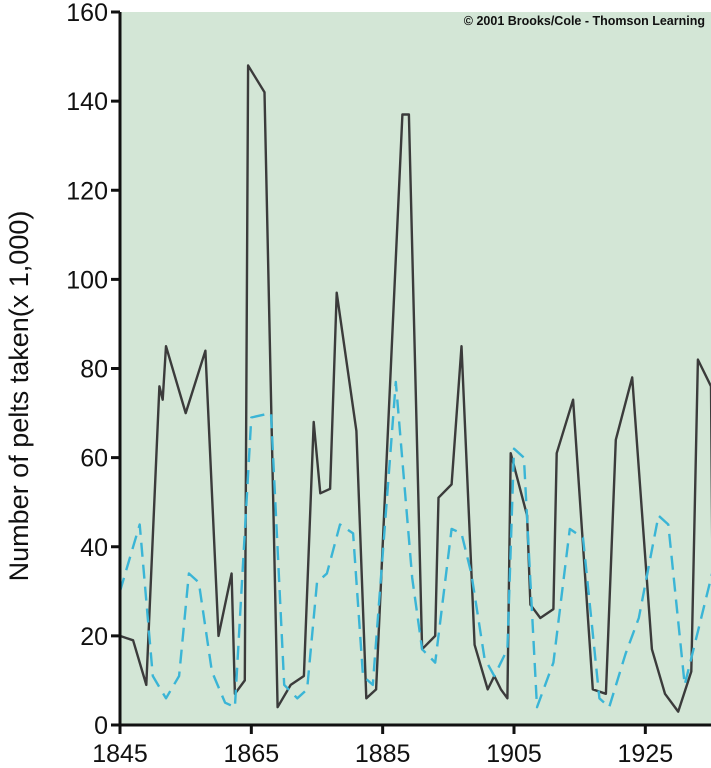  I want to click on x-tick-label: 1865, so click(252, 754).